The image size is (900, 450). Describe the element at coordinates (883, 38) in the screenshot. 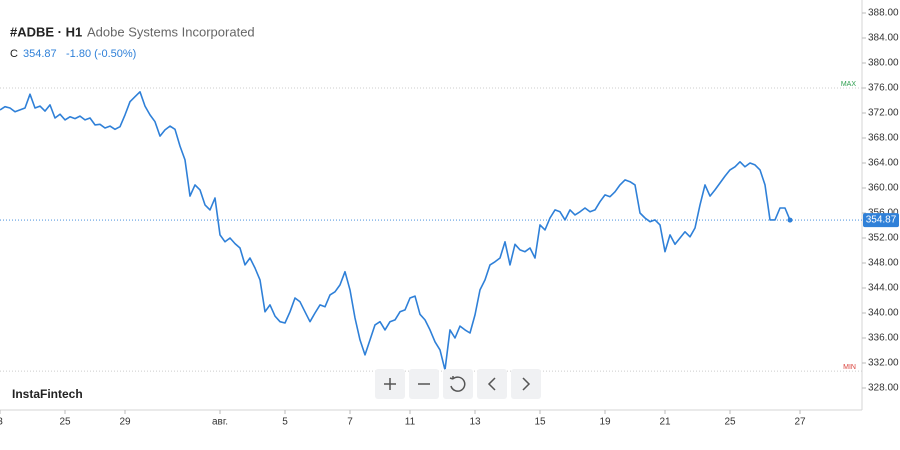

I see `y-tick-label: 384.00` at that location.